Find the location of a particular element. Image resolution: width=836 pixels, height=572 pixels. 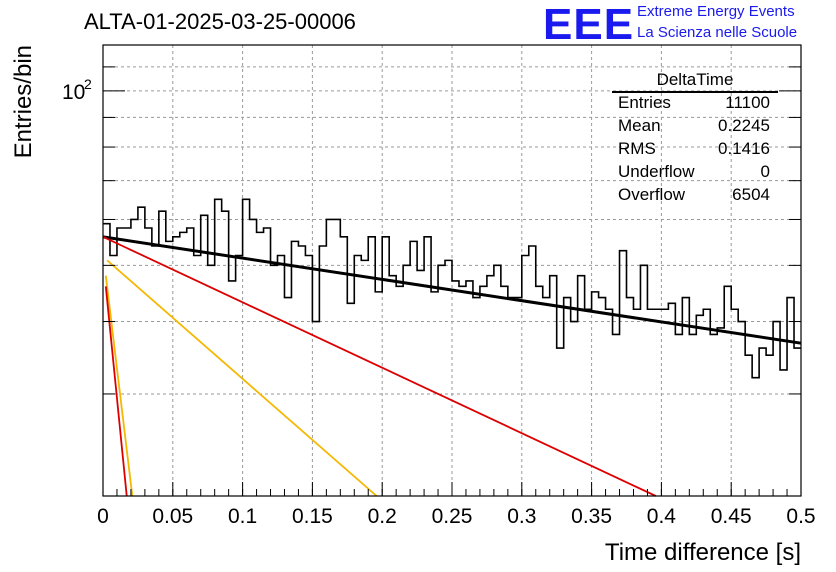

stats-label: Mean is located at coordinates (639, 125).